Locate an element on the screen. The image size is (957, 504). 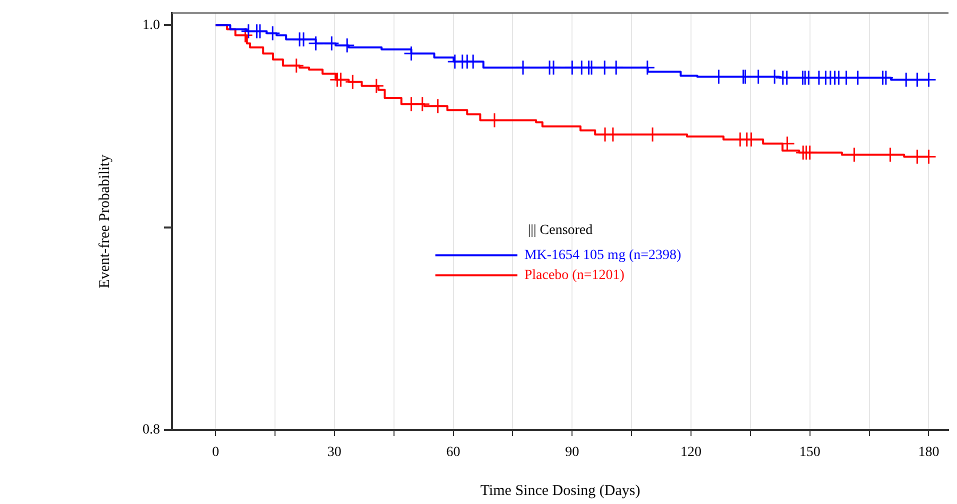
x-tick-label: 90 is located at coordinates (572, 452).